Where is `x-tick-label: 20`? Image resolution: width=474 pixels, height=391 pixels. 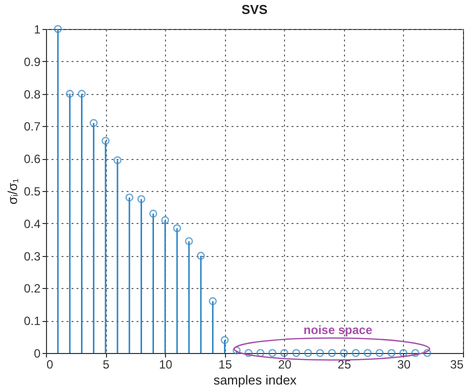
x-tick-label: 20 is located at coordinates (285, 365).